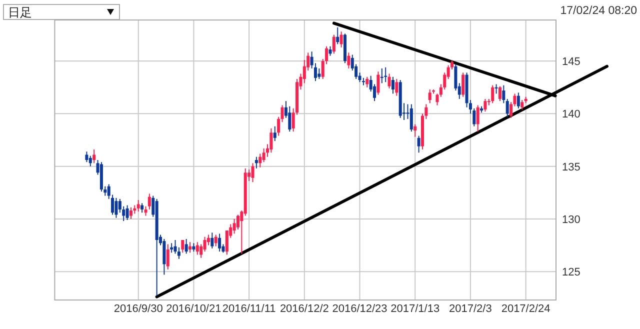 This screenshot has width=640, height=329. I want to click on x-tick-label: 2016/10/21, so click(194, 309).